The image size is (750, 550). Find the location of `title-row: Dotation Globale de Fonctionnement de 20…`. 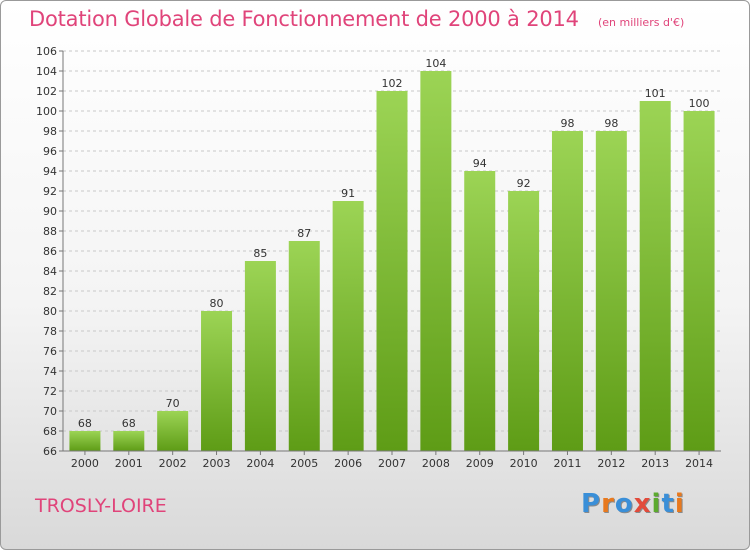

title-row: Dotation Globale de Fonctionnement de 20… is located at coordinates (356, 19).